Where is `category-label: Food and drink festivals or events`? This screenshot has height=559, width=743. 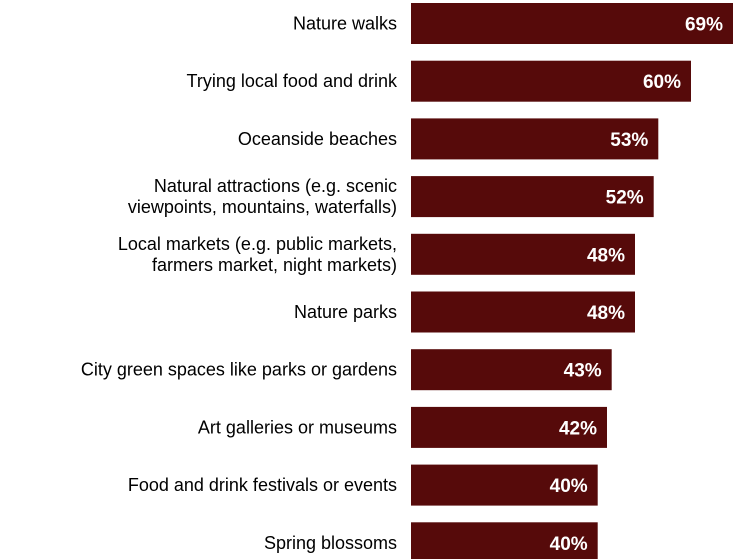
category-label: Food and drink festivals or events is located at coordinates (262, 485).